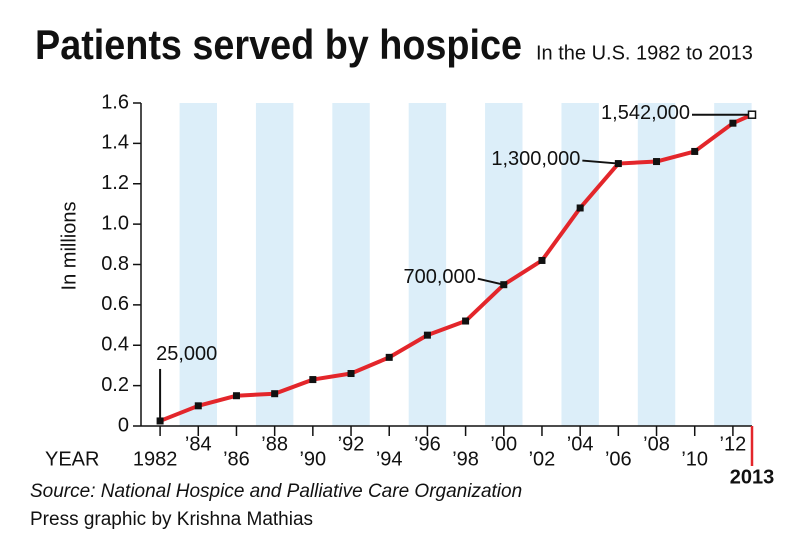 The width and height of the screenshot is (812, 552). Describe the element at coordinates (465, 459) in the screenshot. I see `x-tick-label: ’98` at that location.